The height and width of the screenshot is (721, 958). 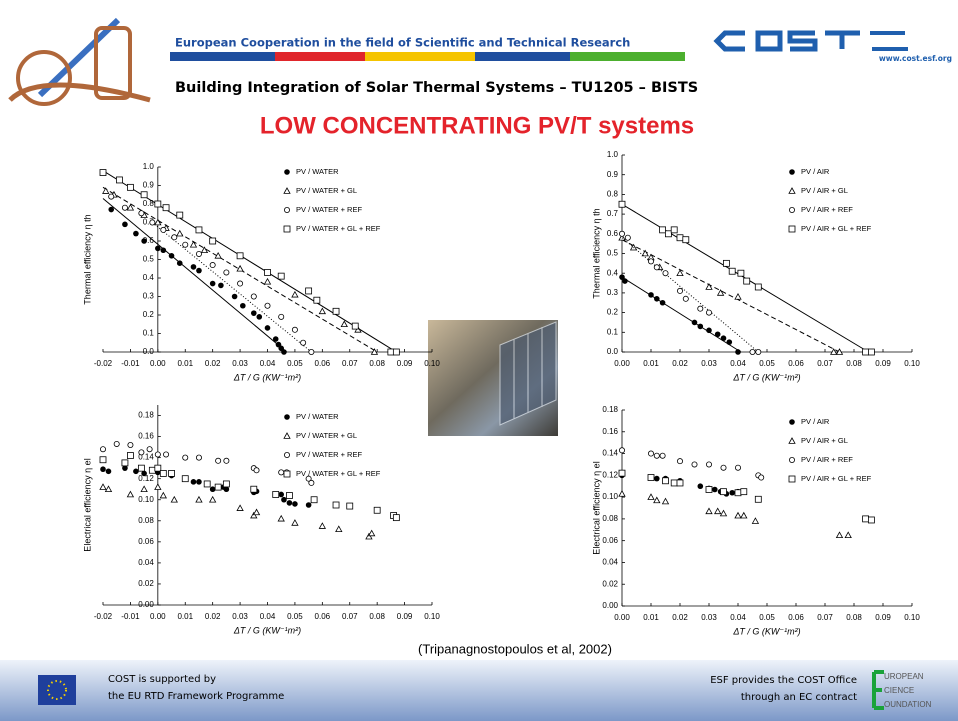 I want to click on y-tick-label: 0.2, so click(x=613, y=312).